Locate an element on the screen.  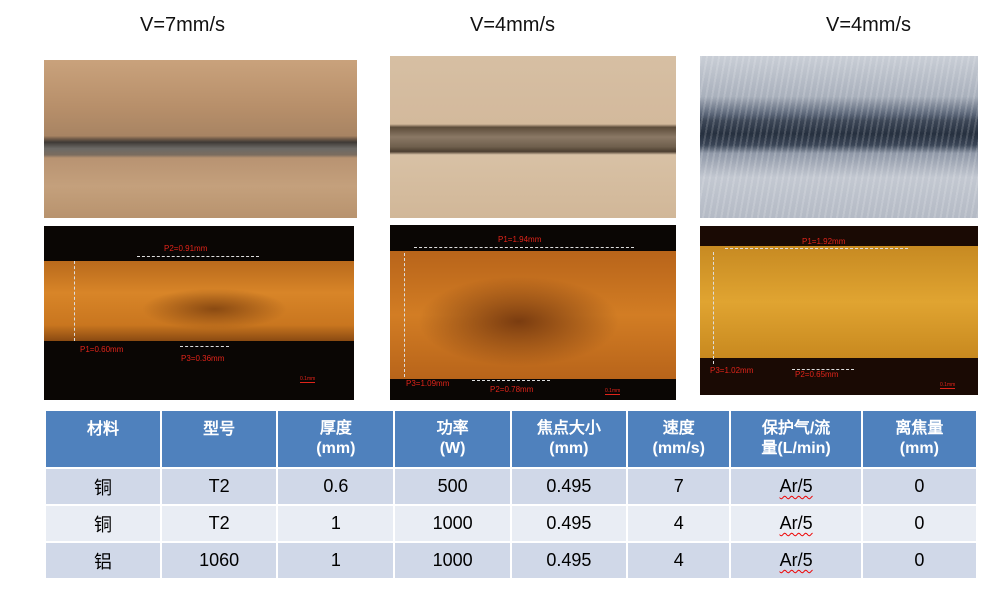
cell-value: 1060 is located at coordinates (219, 560).